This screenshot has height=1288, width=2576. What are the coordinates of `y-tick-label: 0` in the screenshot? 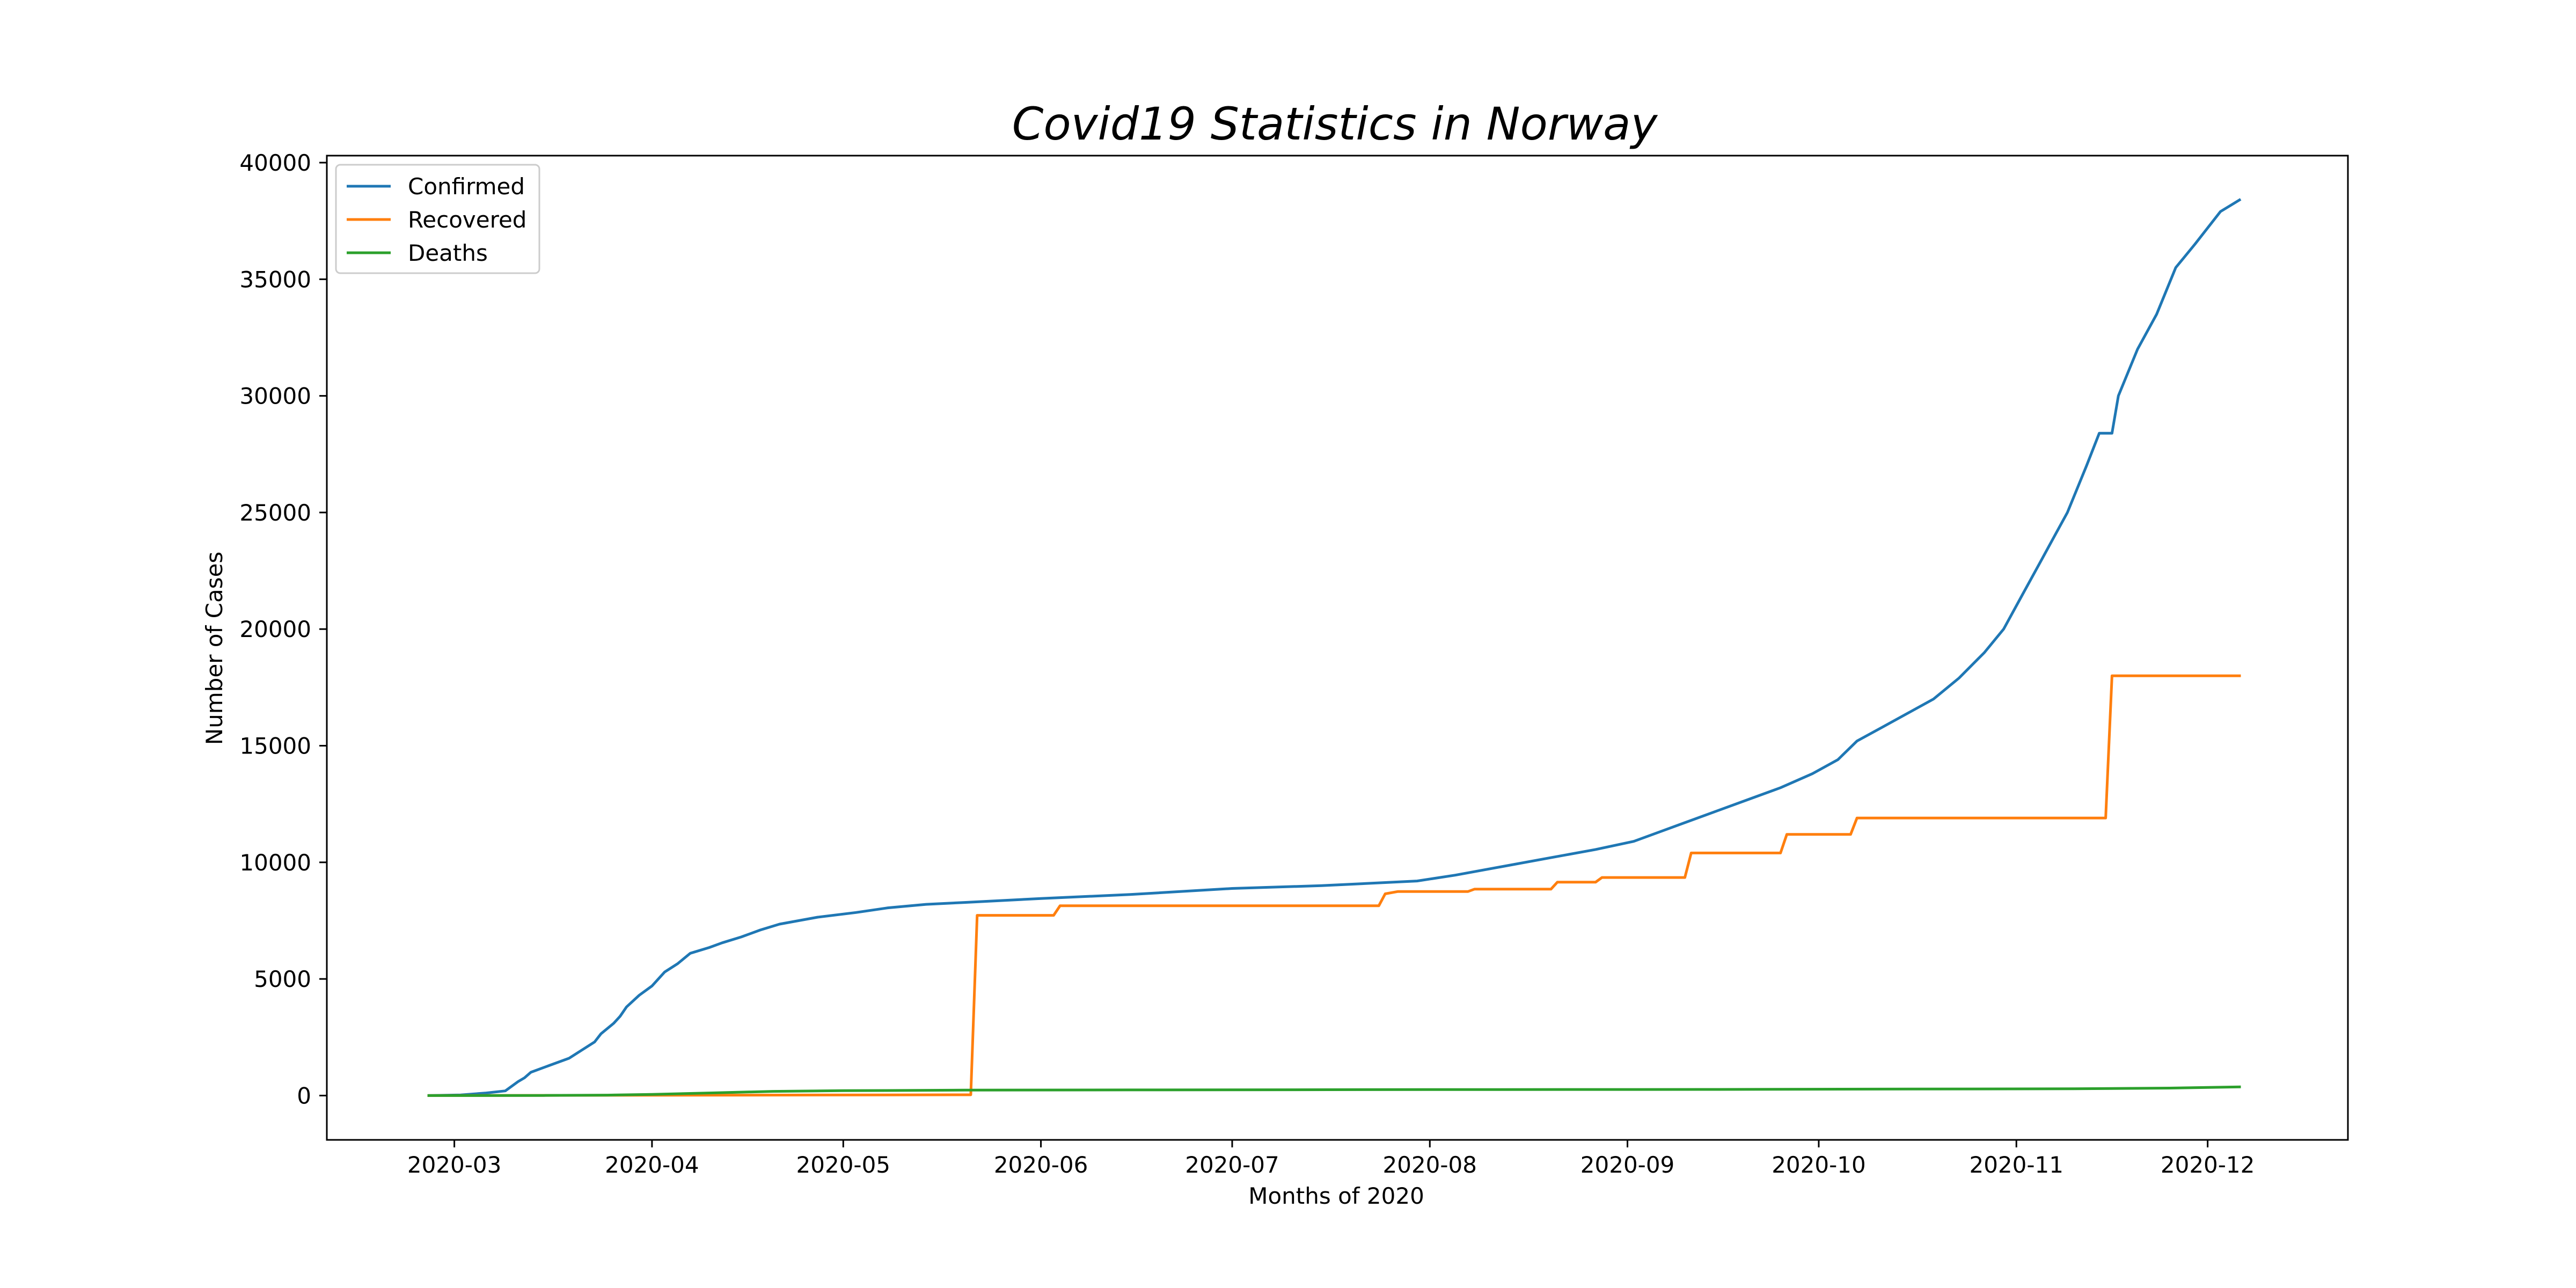 It's located at (304, 1095).